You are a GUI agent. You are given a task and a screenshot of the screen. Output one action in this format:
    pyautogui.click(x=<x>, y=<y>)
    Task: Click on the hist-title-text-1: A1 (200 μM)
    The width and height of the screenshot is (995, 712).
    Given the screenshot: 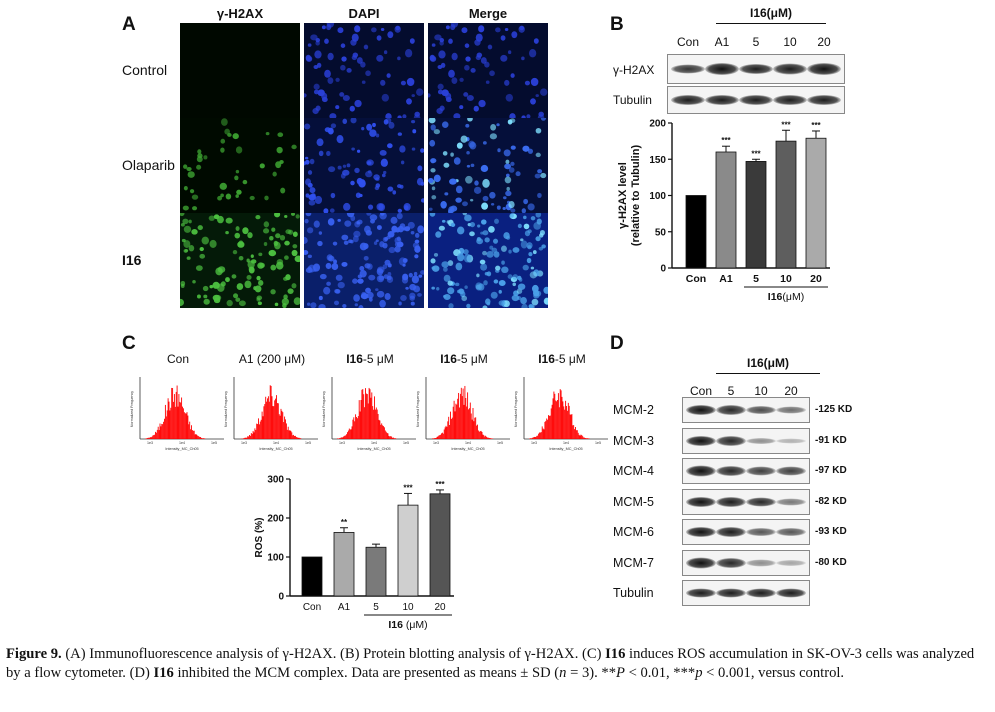 What is the action you would take?
    pyautogui.click(x=272, y=359)
    